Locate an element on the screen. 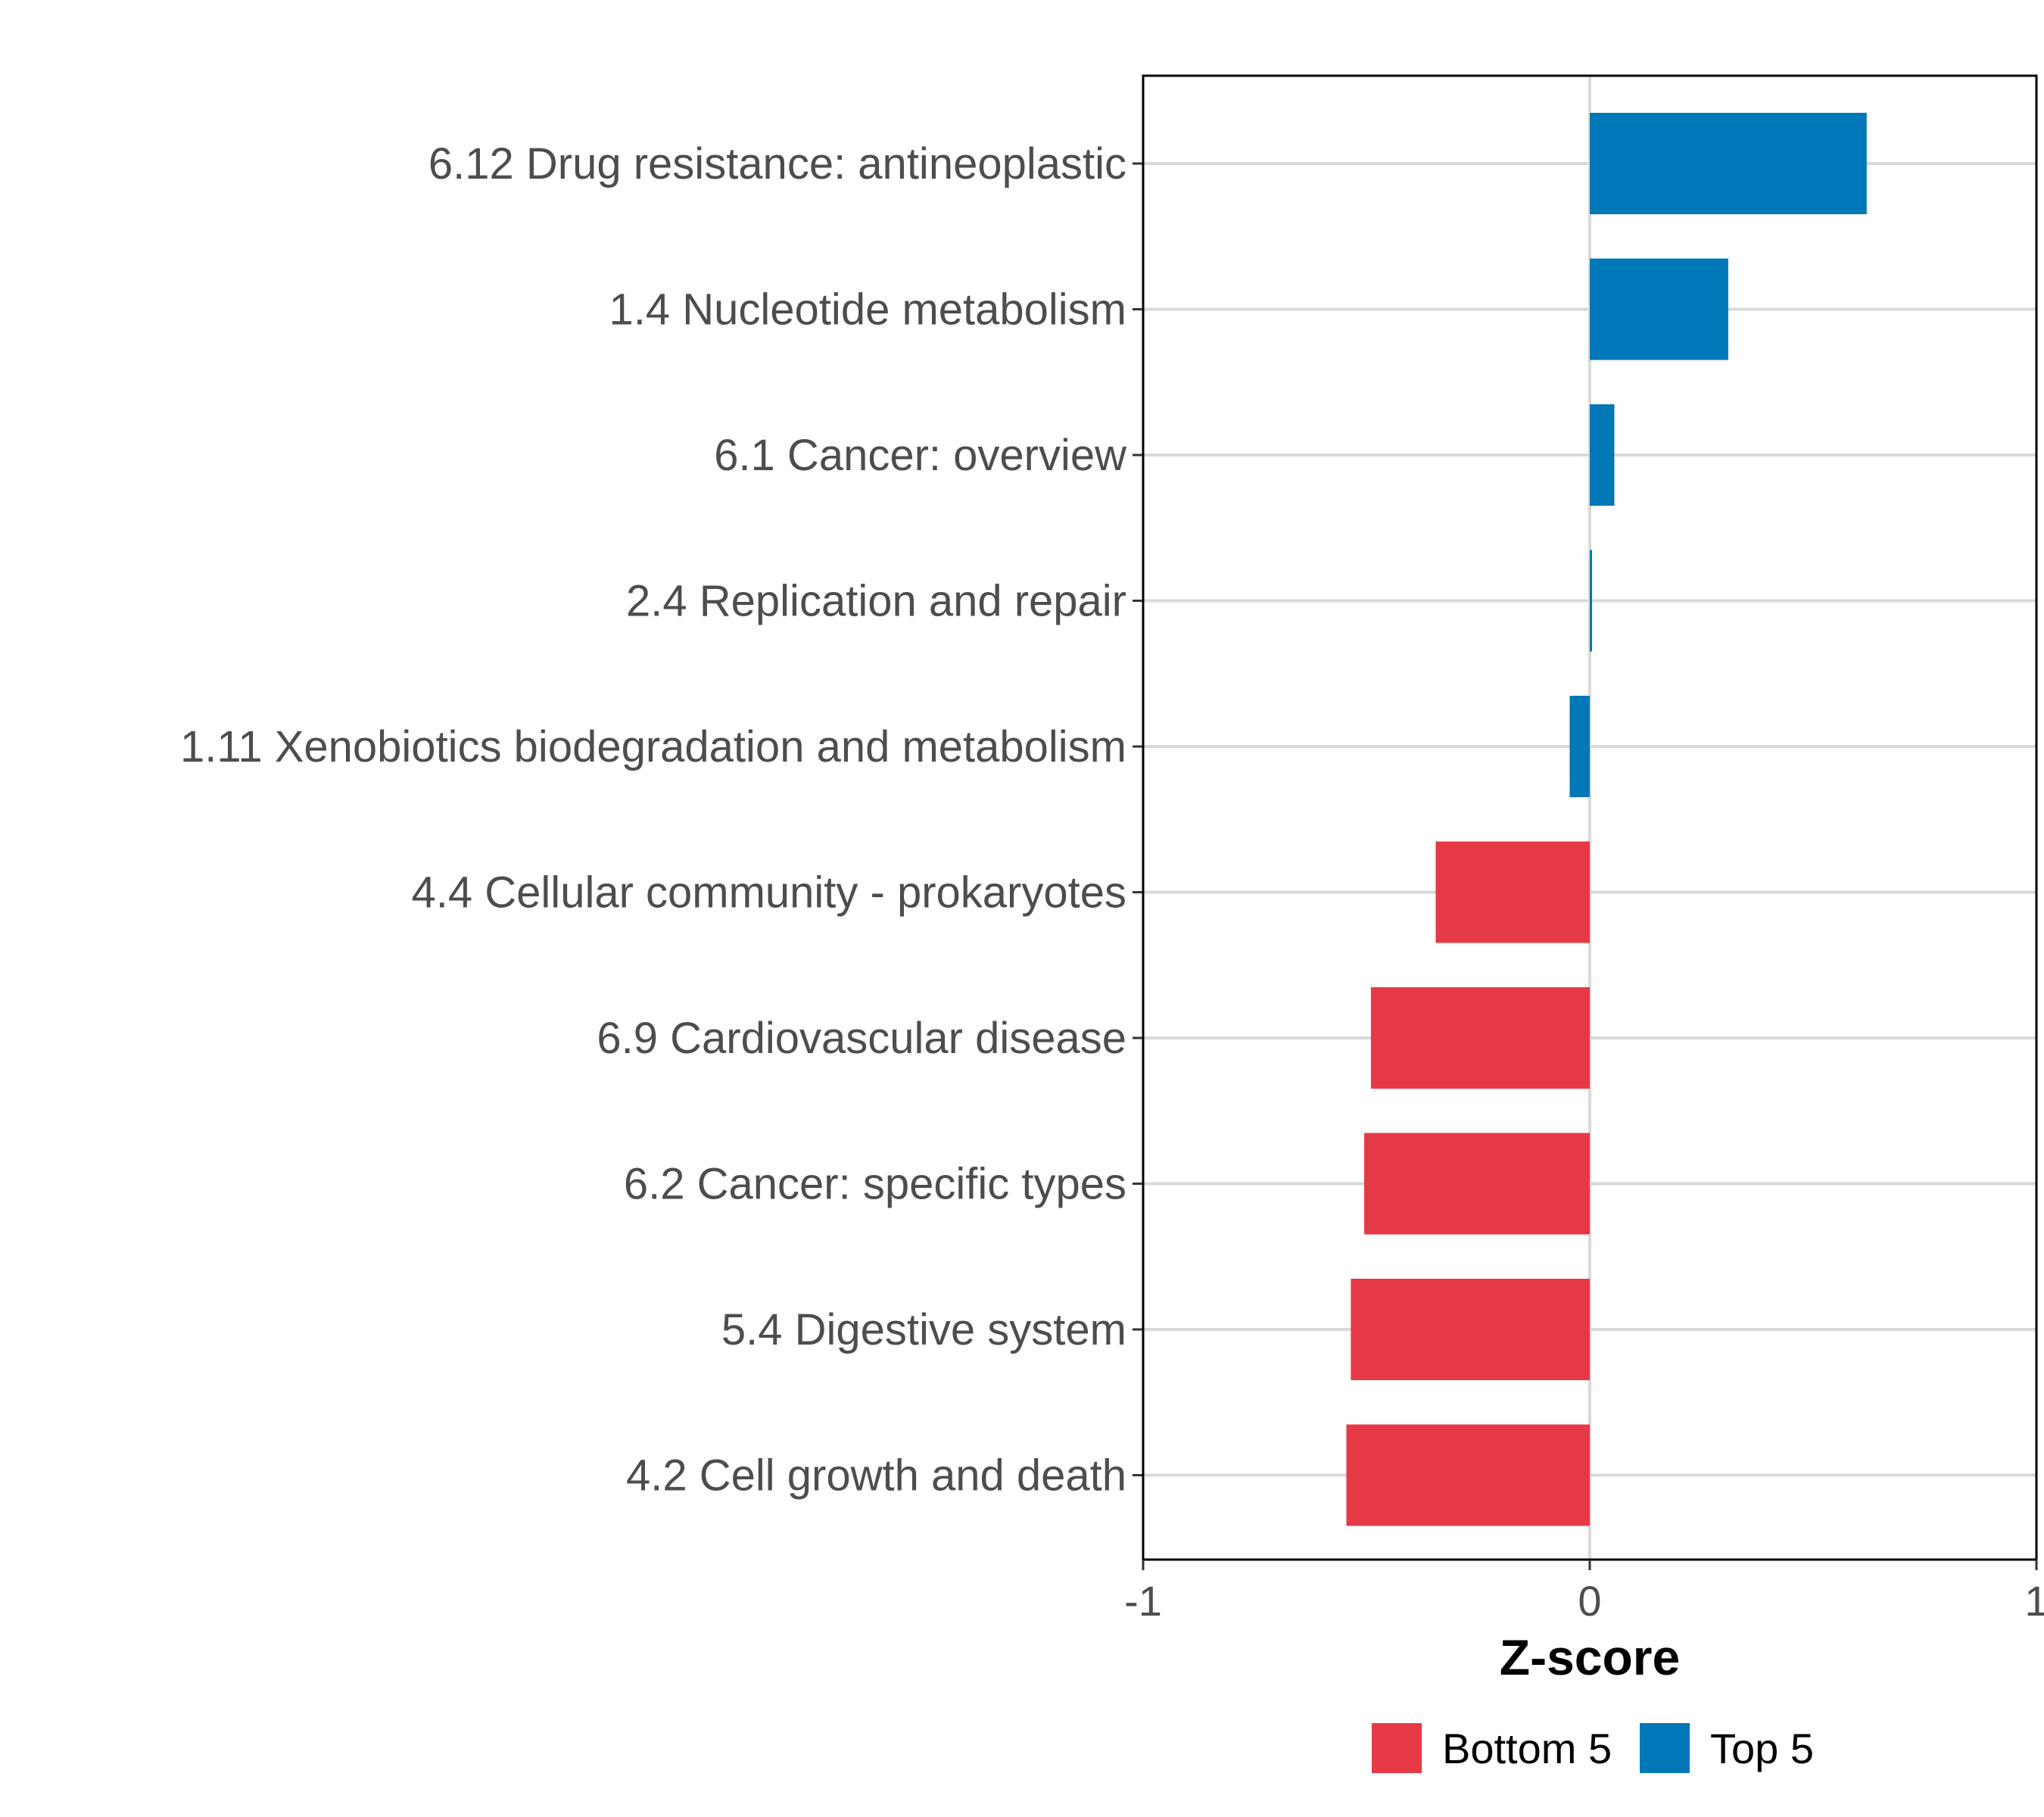 The width and height of the screenshot is (2044, 1817). category-label: 4.2 Cell growth and death is located at coordinates (876, 1476).